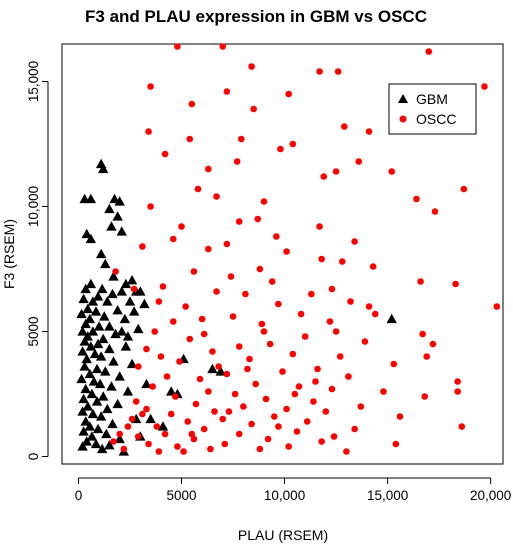 The image size is (513, 555). I want to click on y-tick-label: 5000, so click(33, 331).